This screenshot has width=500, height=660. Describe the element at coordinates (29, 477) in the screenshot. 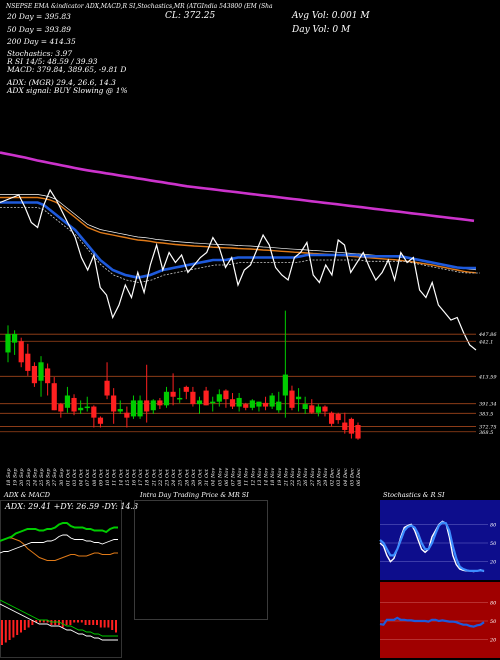

I see `x-tick-label: 23 Sep` at that location.